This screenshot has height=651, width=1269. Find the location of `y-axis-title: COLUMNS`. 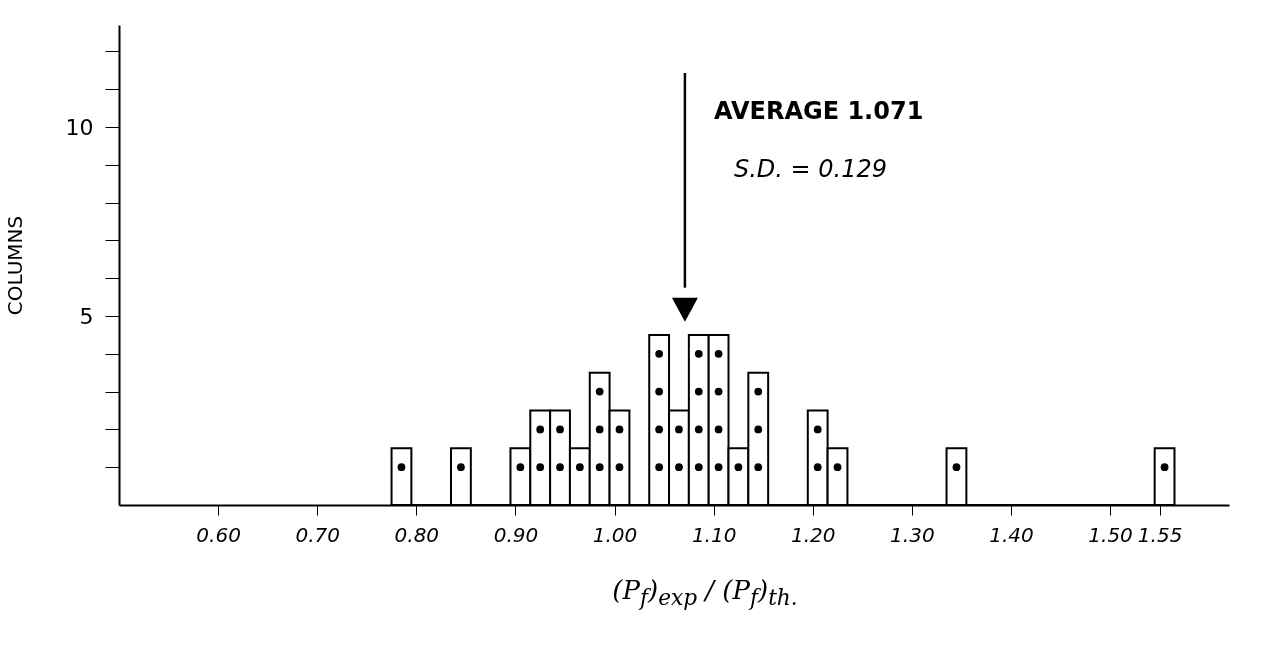

y-axis-title: COLUMNS is located at coordinates (14, 265).